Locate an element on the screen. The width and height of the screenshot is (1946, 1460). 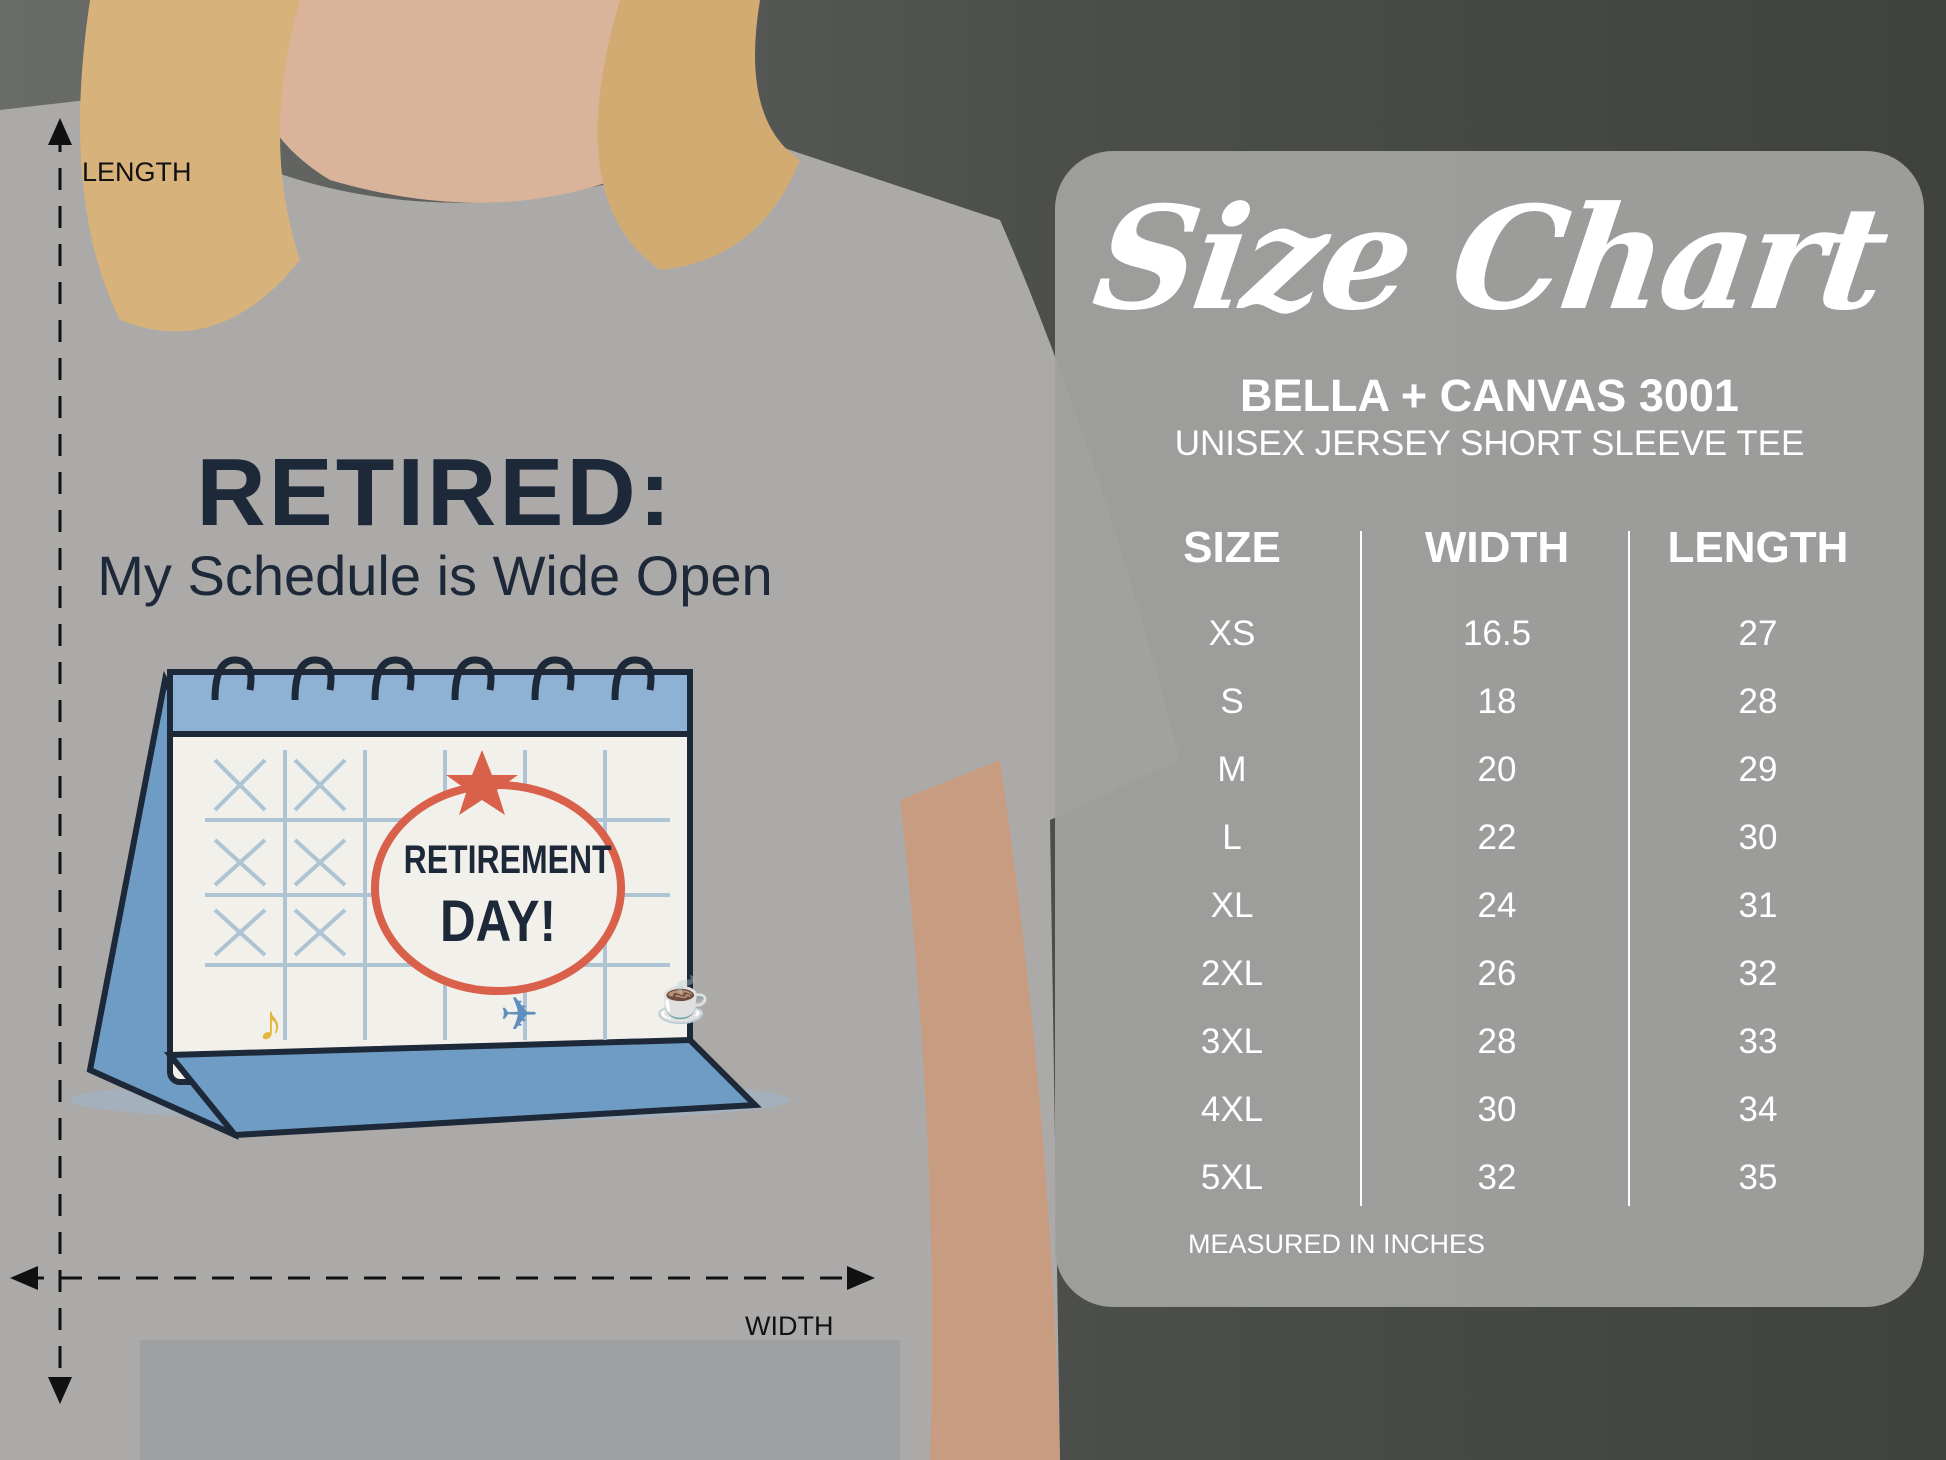
shirt-tagline: My Schedule is Wide Open is located at coordinates (435, 575).